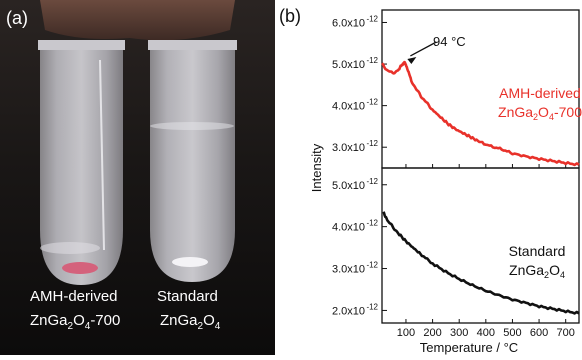  What do you see at coordinates (537, 271) in the screenshot?
I see `bottom-series-label-line2: ZnGa2O4` at bounding box center [537, 271].